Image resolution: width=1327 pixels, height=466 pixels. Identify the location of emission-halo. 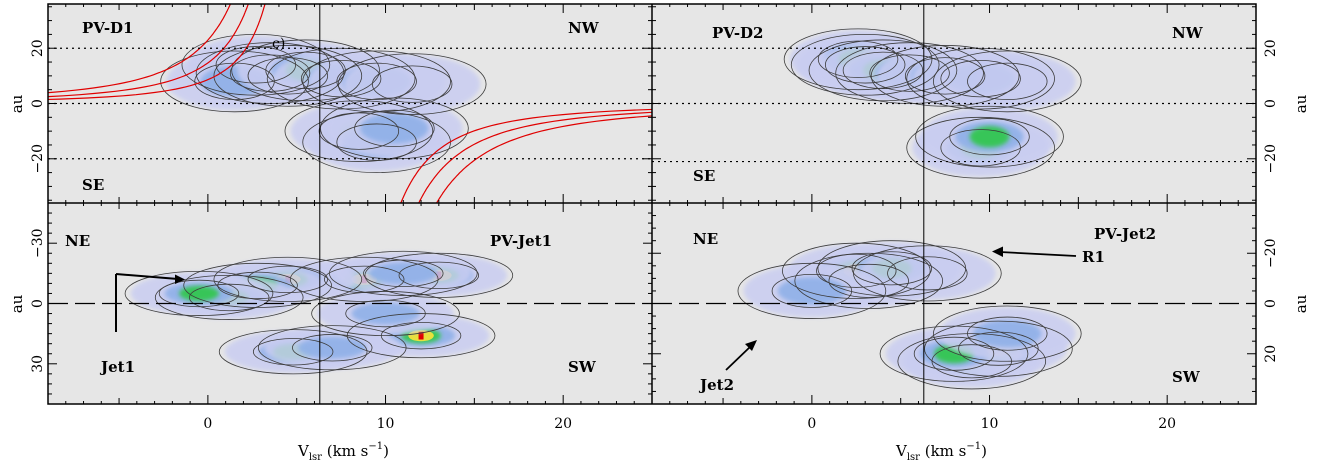
(927, 273).